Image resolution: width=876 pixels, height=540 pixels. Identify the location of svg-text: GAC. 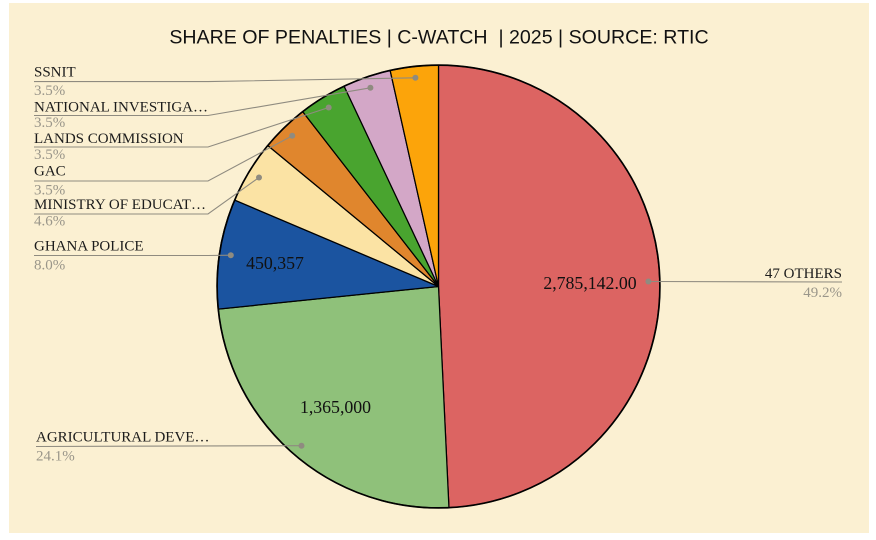
(50, 172).